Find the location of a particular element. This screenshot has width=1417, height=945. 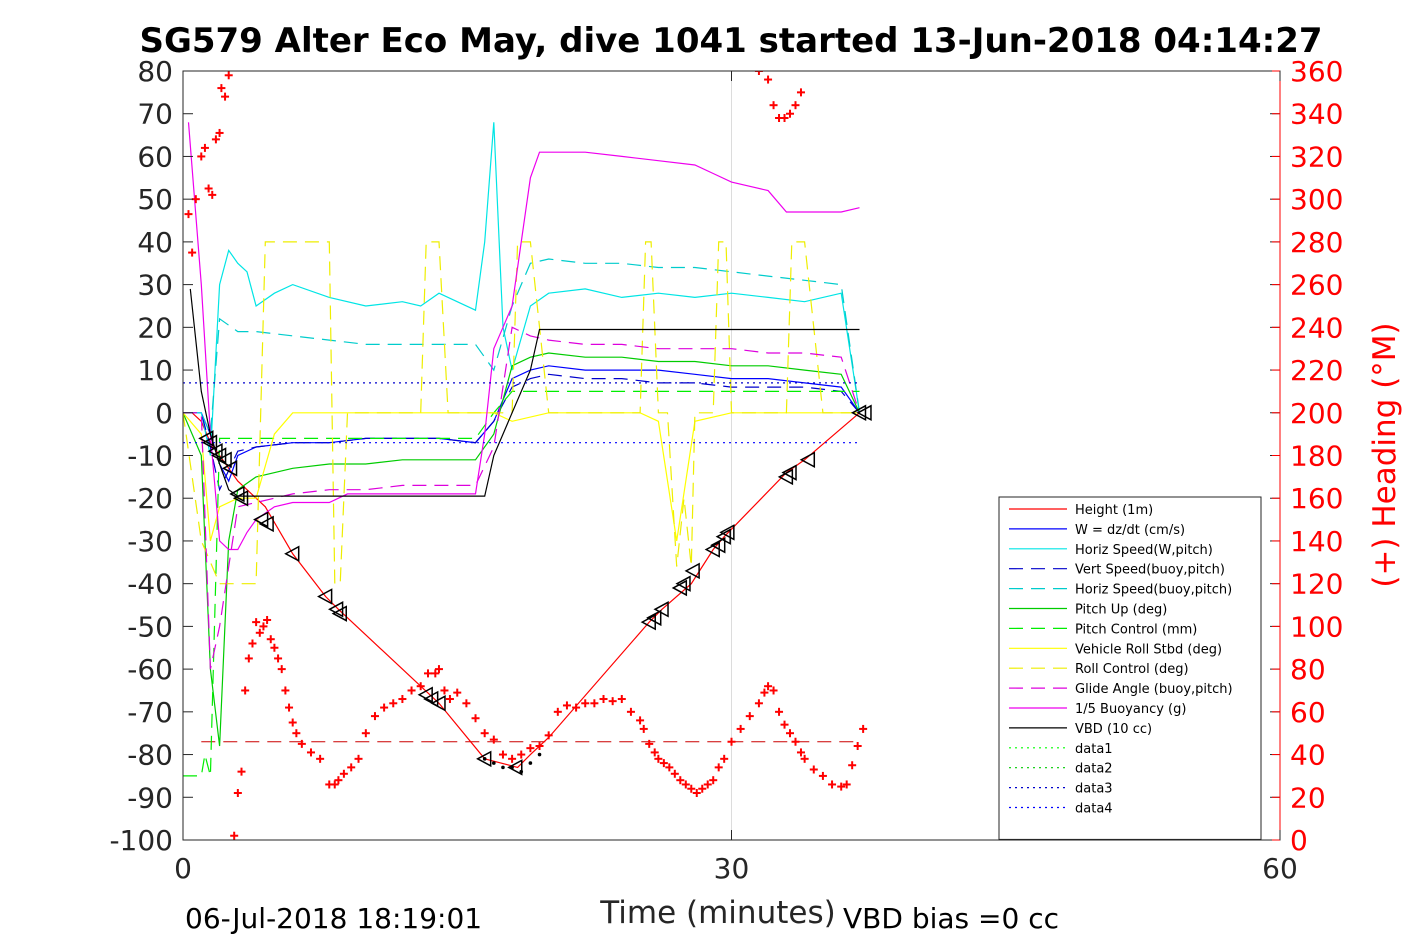

y-tick-label: 20 is located at coordinates (155, 327).